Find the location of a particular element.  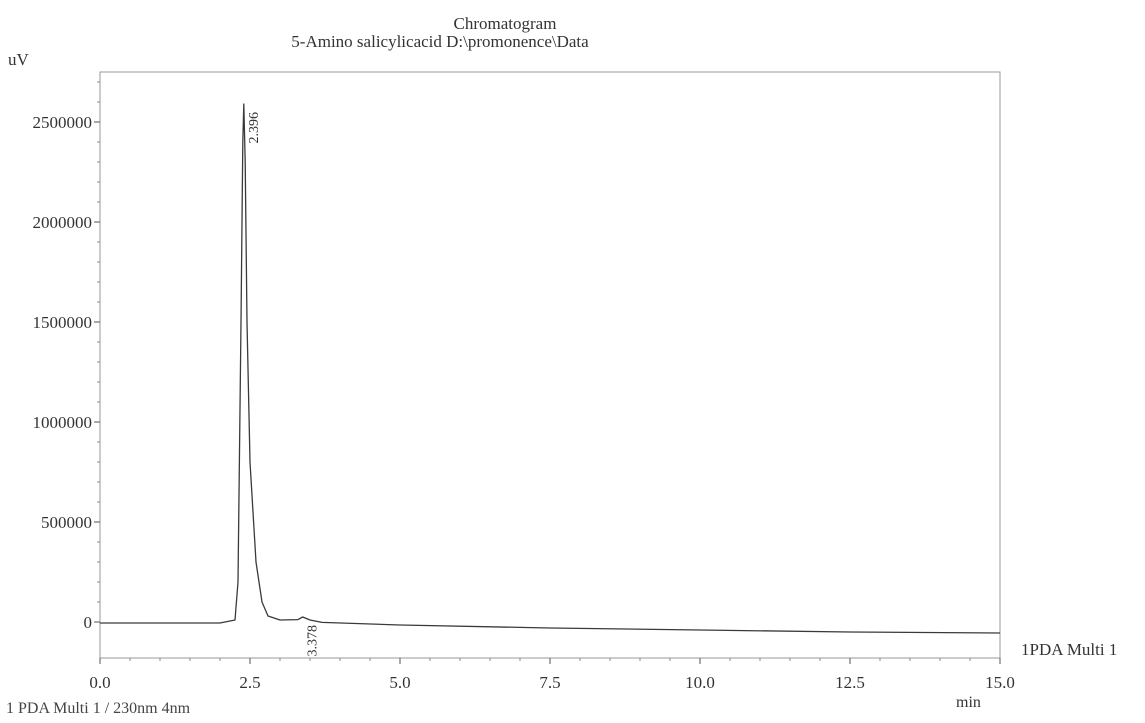

channel-label: 1PDA Multi 1 is located at coordinates (1069, 649).